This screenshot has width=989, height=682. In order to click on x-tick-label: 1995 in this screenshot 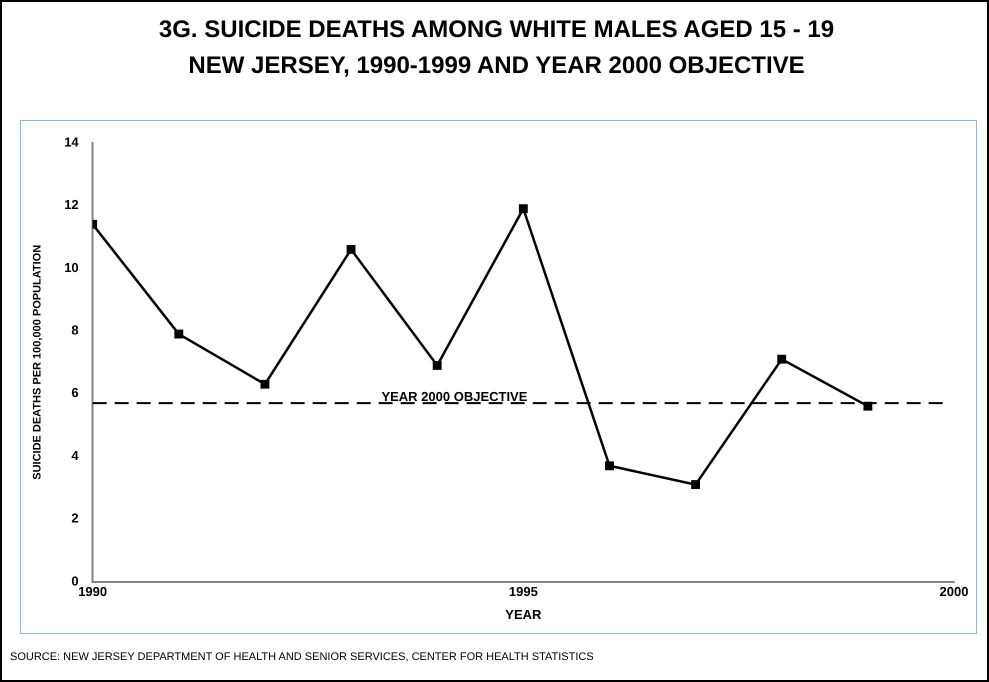, I will do `click(523, 592)`.